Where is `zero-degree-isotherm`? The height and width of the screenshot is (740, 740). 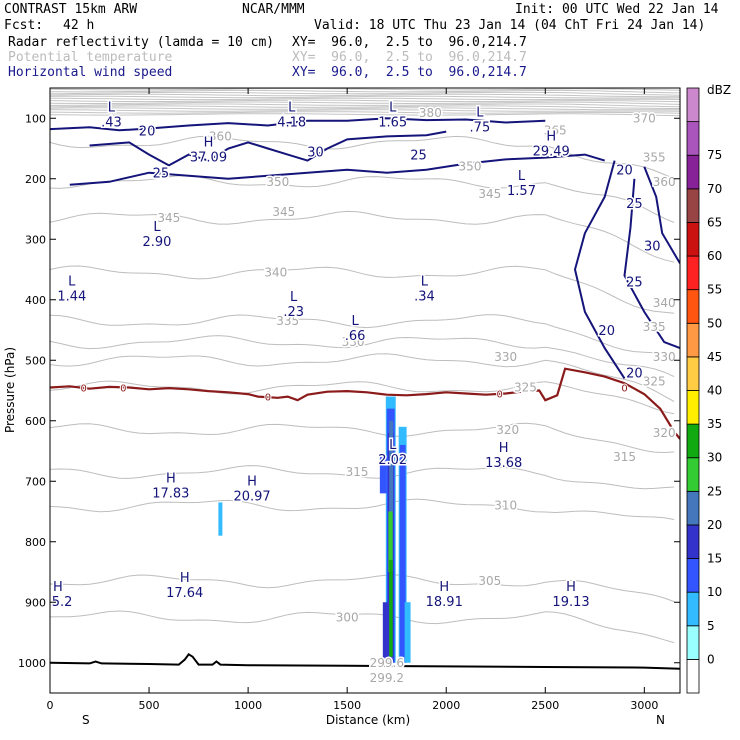
zero-degree-isotherm is located at coordinates (365, 403).